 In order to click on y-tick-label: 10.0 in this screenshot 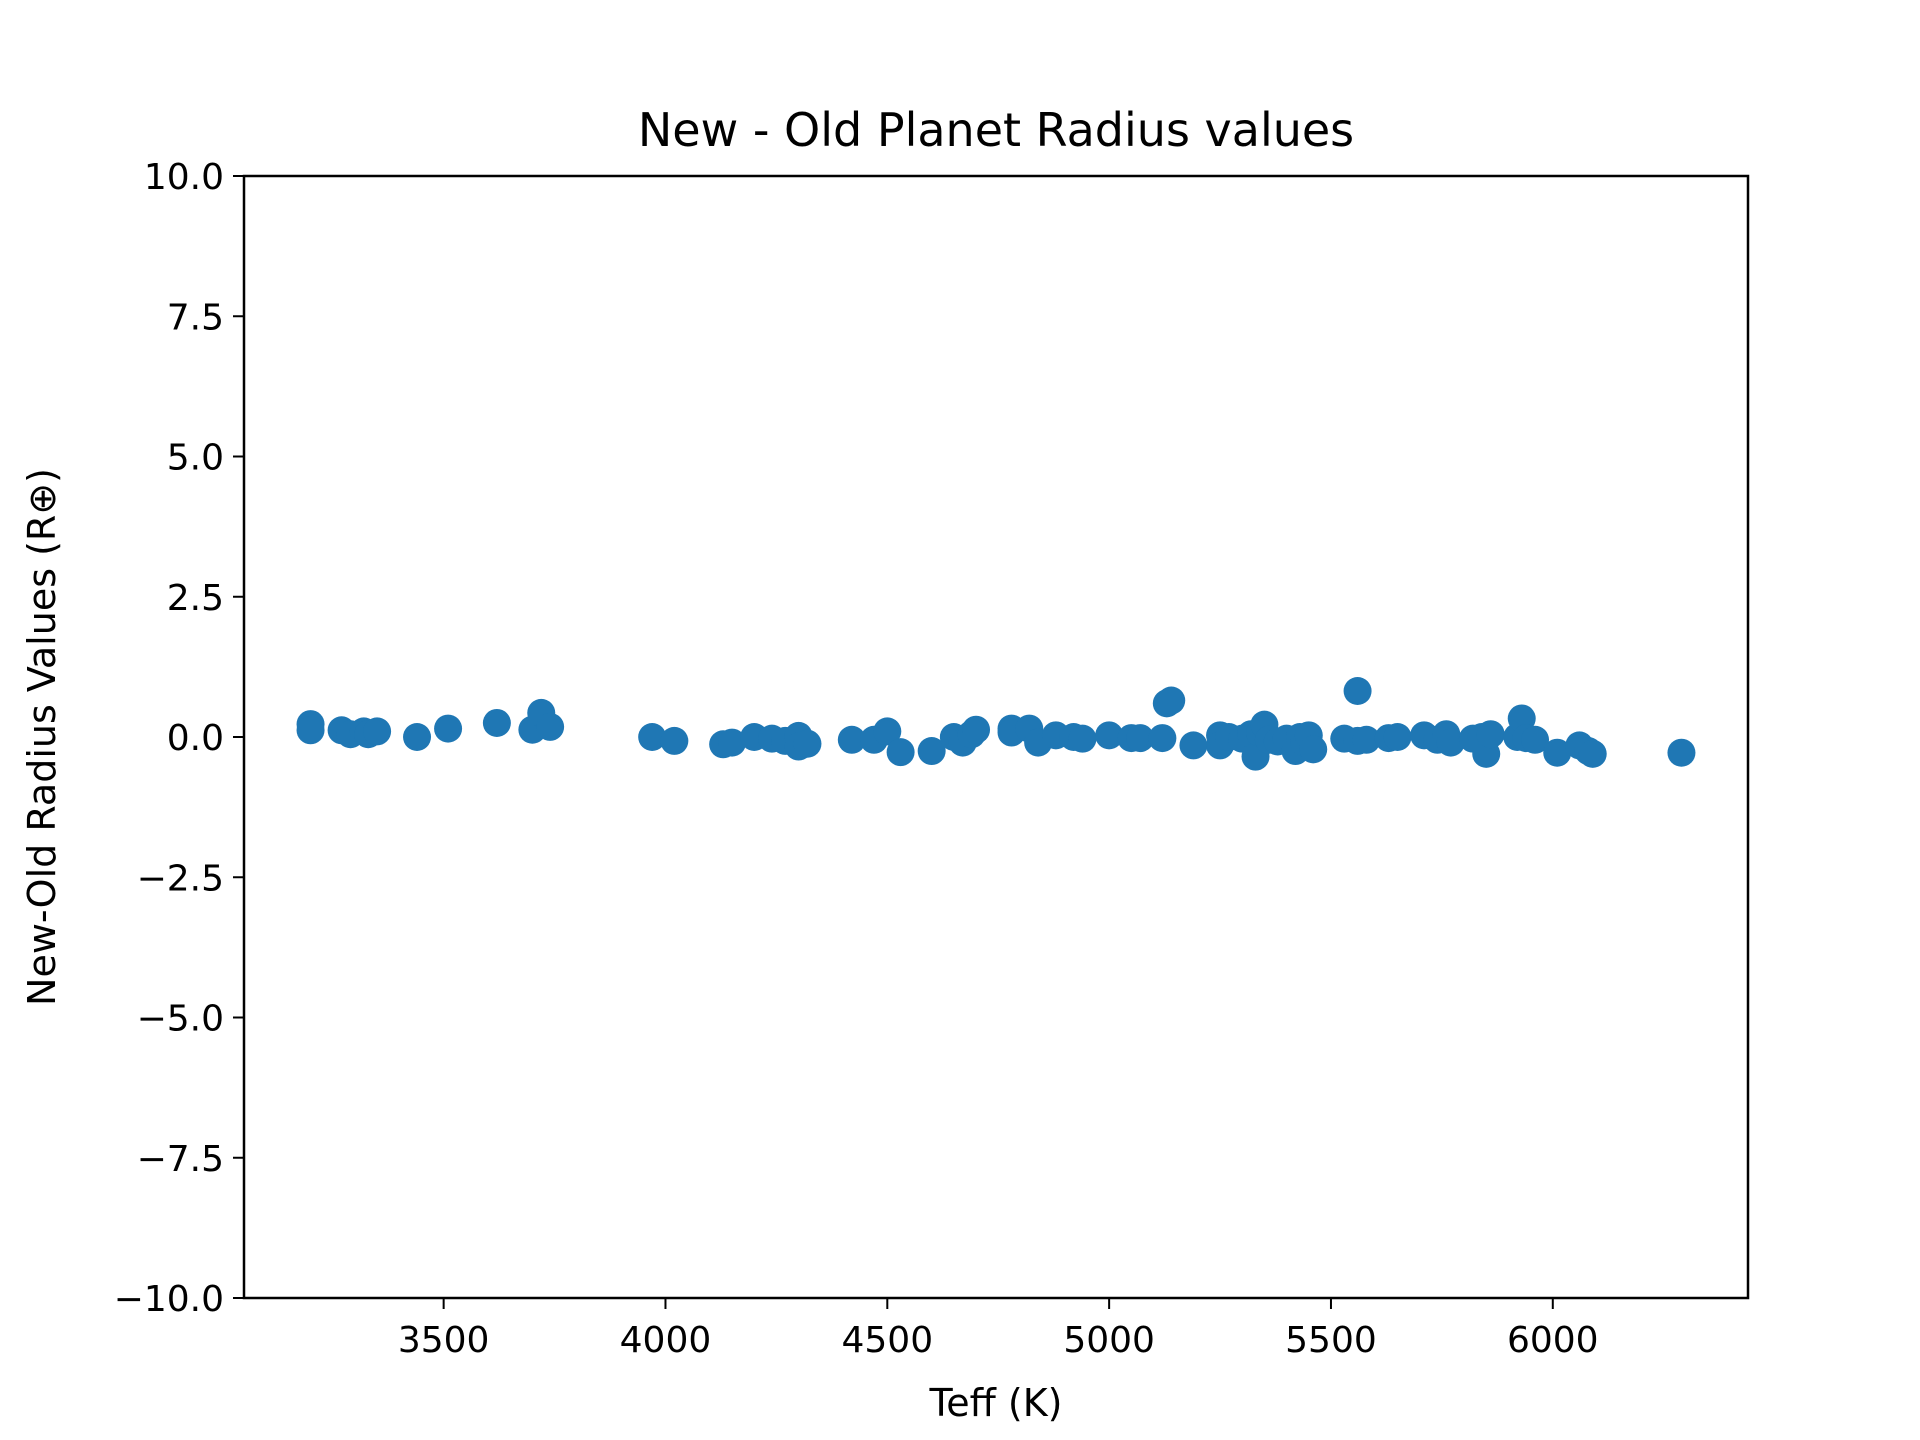, I will do `click(184, 177)`.